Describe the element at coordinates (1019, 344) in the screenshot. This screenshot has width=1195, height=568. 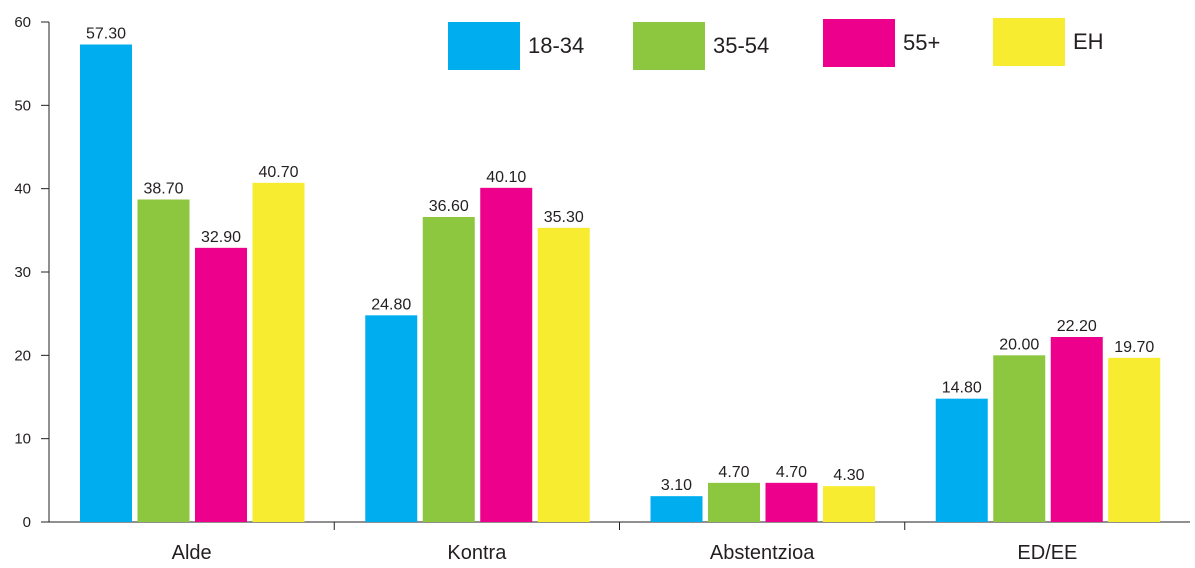
I see `data-label: 20.00` at that location.